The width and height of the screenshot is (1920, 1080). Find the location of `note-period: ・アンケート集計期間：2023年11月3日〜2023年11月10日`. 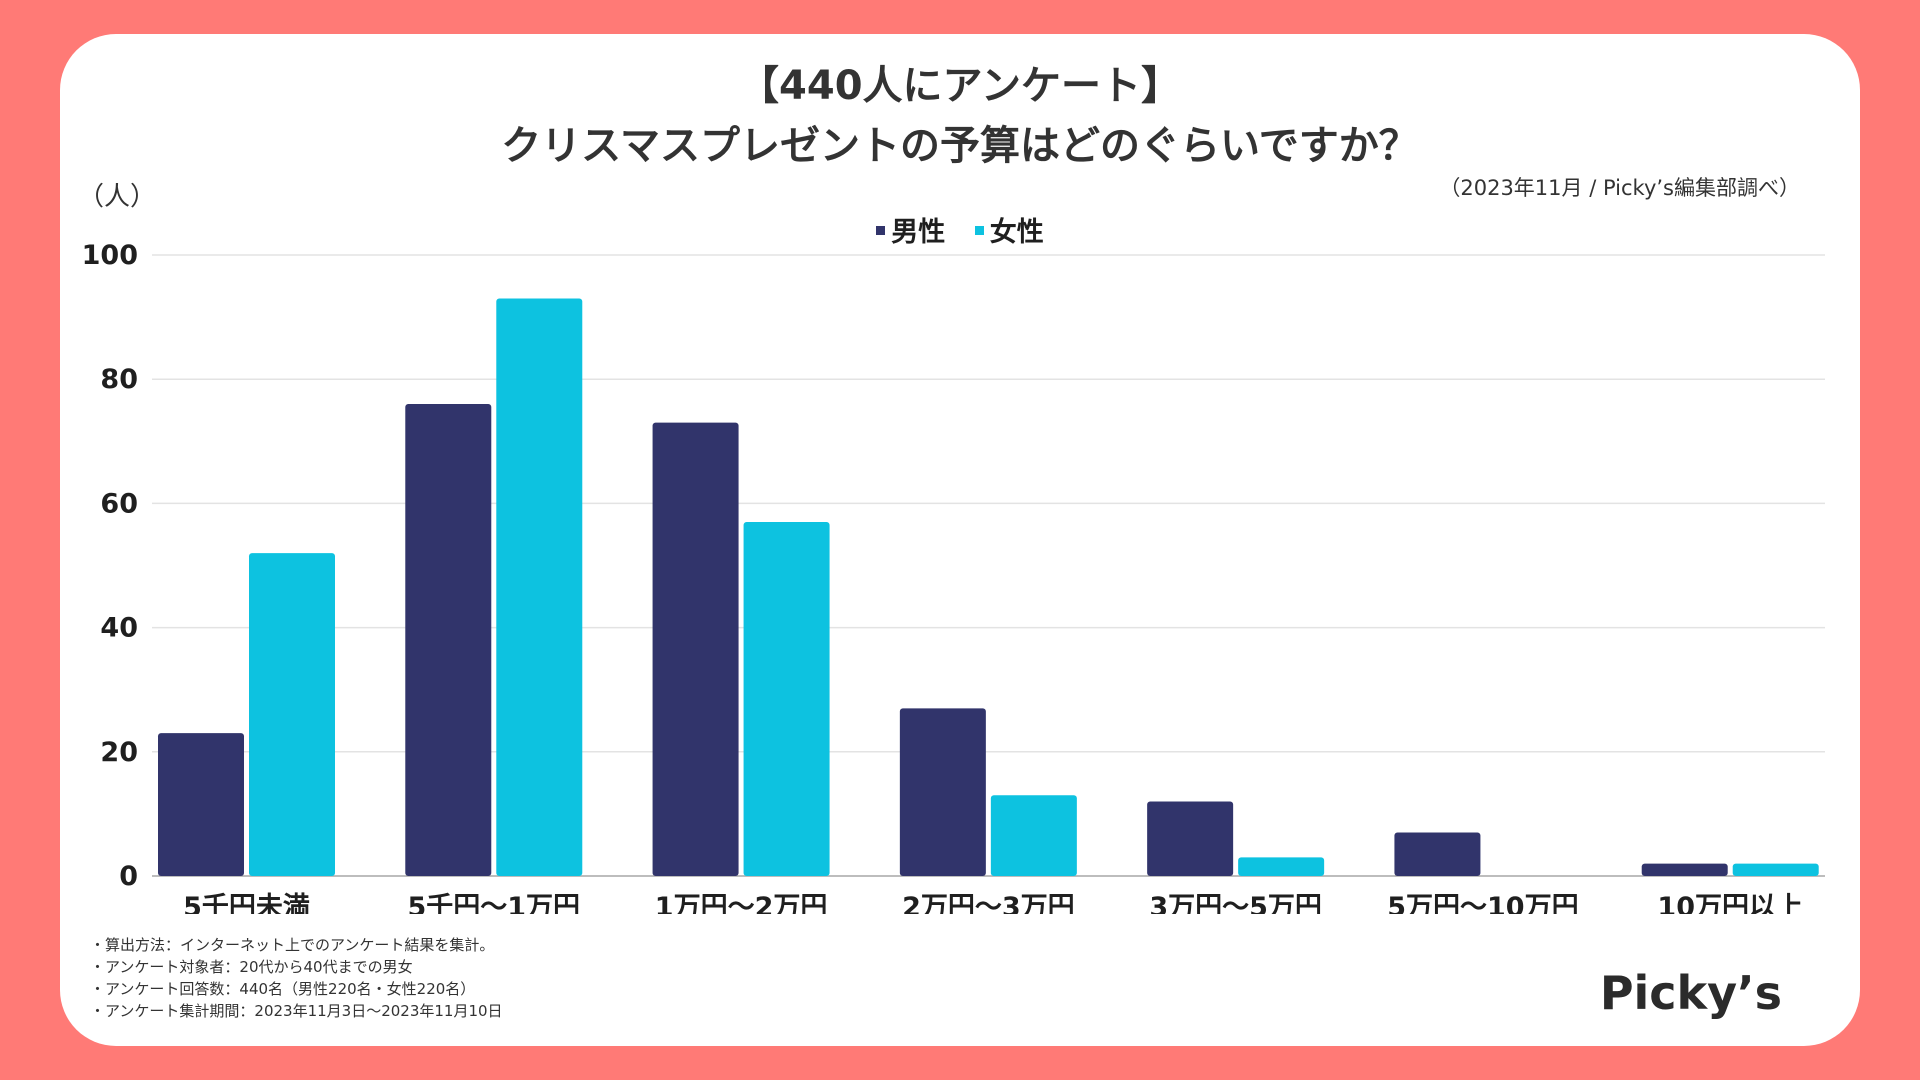

note-period: ・アンケート集計期間：2023年11月3日〜2023年11月10日 is located at coordinates (296, 1011).